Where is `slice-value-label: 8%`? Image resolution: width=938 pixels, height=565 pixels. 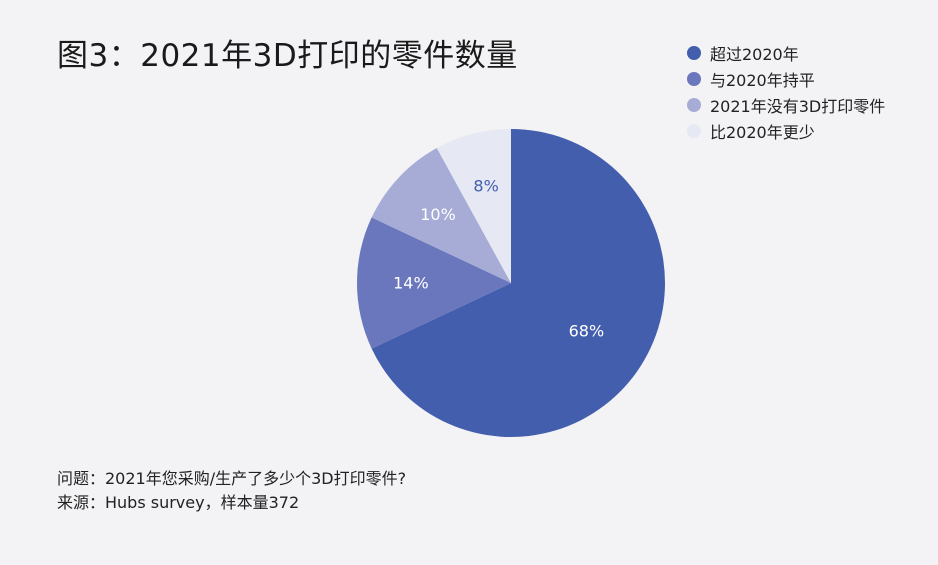 slice-value-label: 8% is located at coordinates (485, 186).